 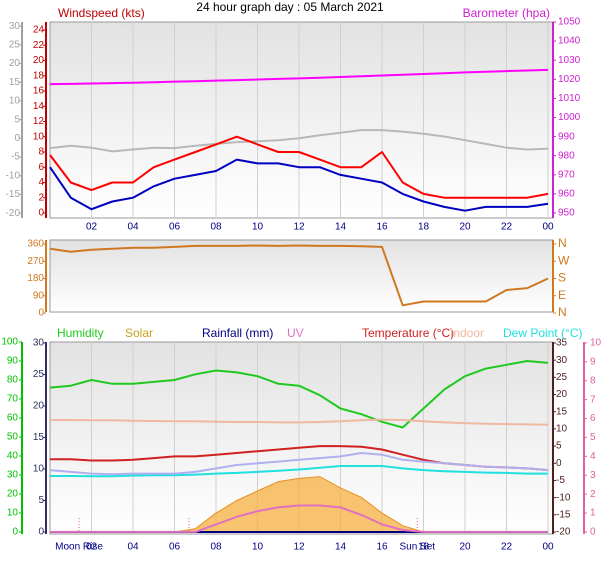 What do you see at coordinates (566, 174) in the screenshot?
I see `y-tick-label: 970` at bounding box center [566, 174].